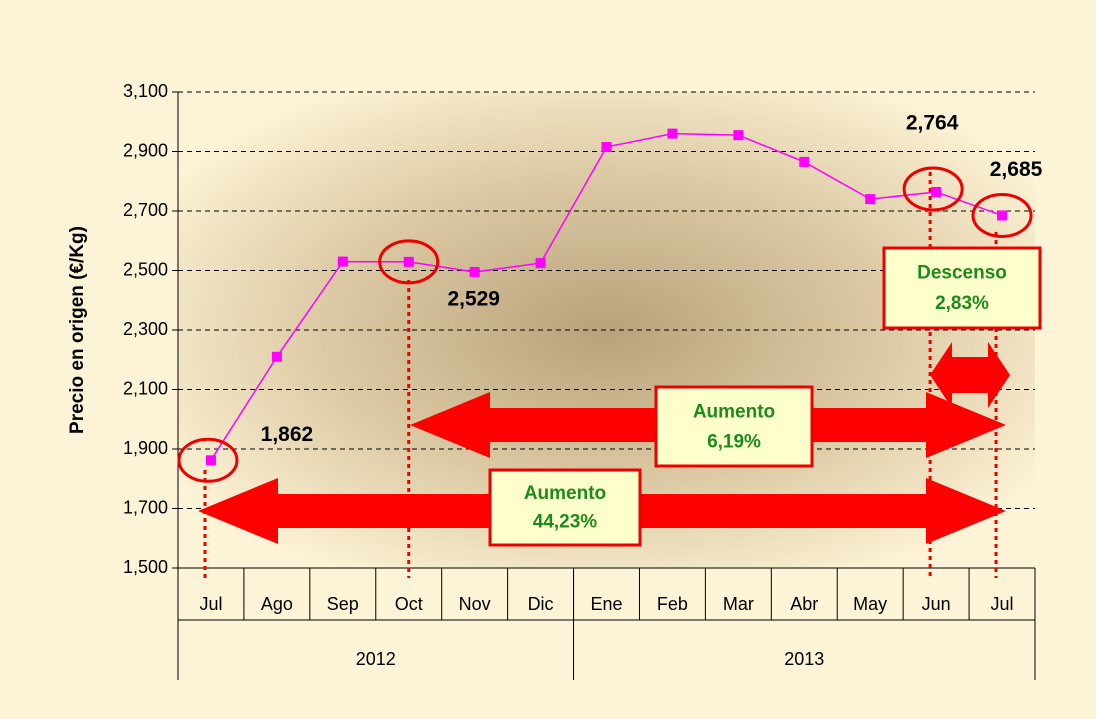  What do you see at coordinates (606, 604) in the screenshot?
I see `x-tick-label: Ene` at bounding box center [606, 604].